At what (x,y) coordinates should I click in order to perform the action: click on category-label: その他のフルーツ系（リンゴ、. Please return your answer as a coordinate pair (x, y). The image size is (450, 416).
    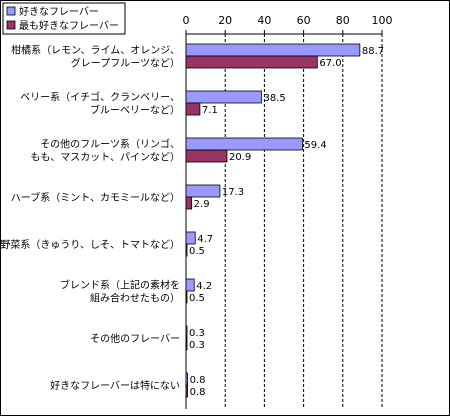
    Looking at the image, I should click on (110, 144).